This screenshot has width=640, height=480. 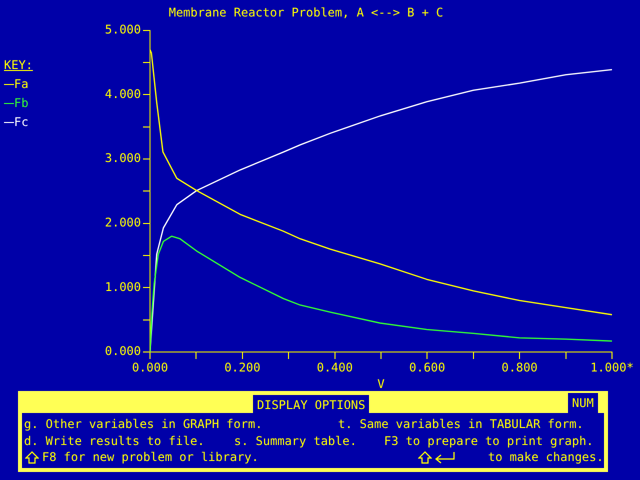 What do you see at coordinates (122, 93) in the screenshot?
I see `y-tick-label: 4.000` at bounding box center [122, 93].